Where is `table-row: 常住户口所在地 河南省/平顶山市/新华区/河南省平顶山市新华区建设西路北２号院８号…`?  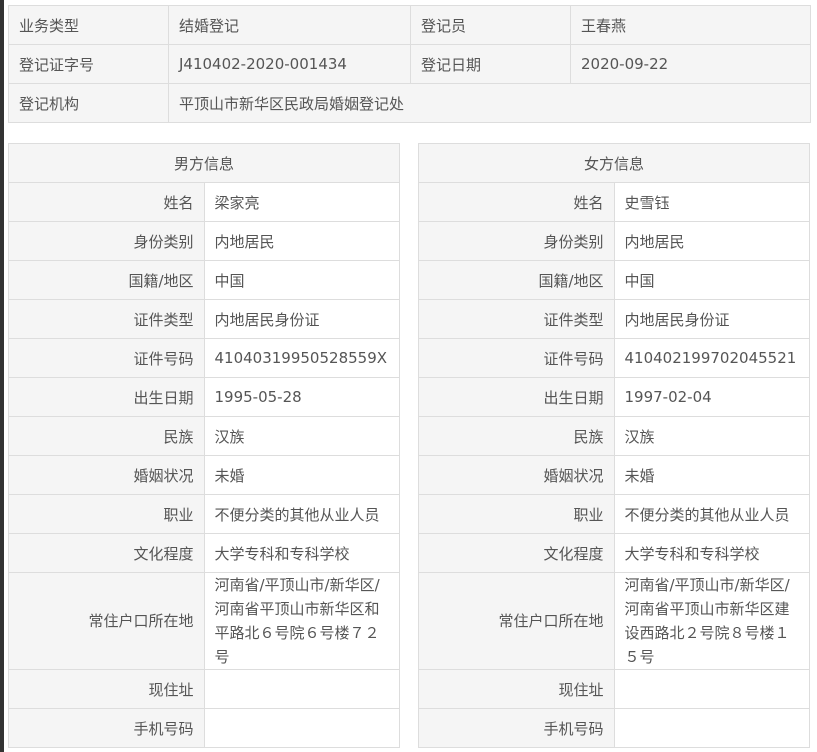
table-row: 常住户口所在地 河南省/平顶山市/新华区/河南省平顶山市新华区建设西路北２号院８号… is located at coordinates (614, 621).